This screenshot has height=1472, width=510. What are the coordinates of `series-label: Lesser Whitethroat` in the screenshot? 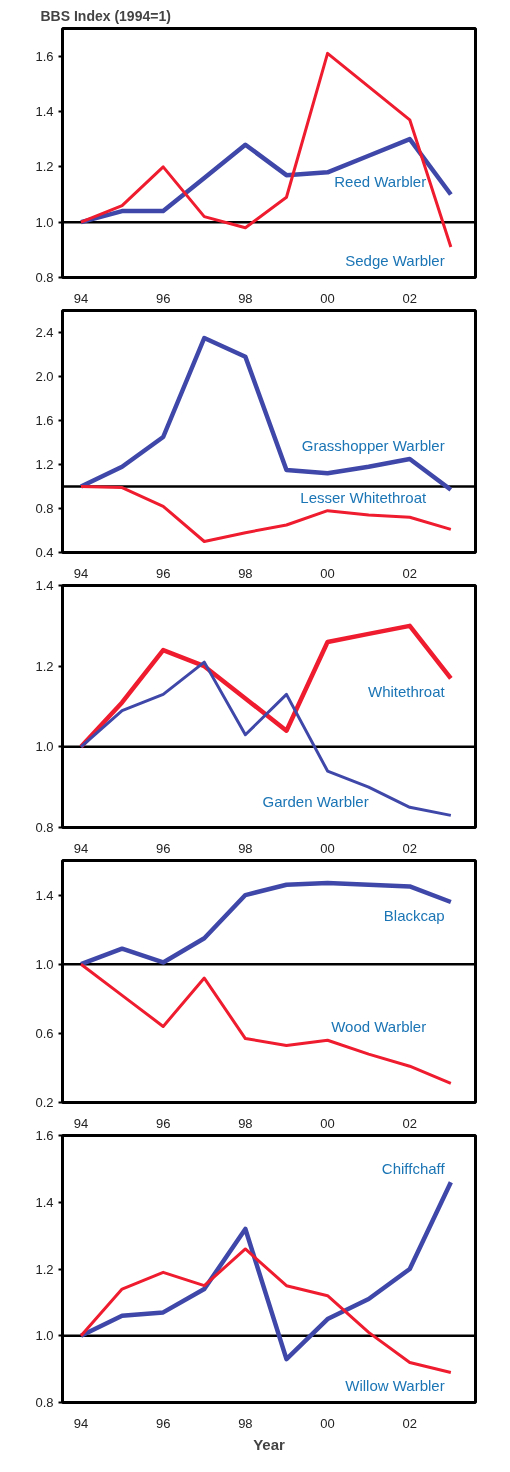 It's located at (364, 497).